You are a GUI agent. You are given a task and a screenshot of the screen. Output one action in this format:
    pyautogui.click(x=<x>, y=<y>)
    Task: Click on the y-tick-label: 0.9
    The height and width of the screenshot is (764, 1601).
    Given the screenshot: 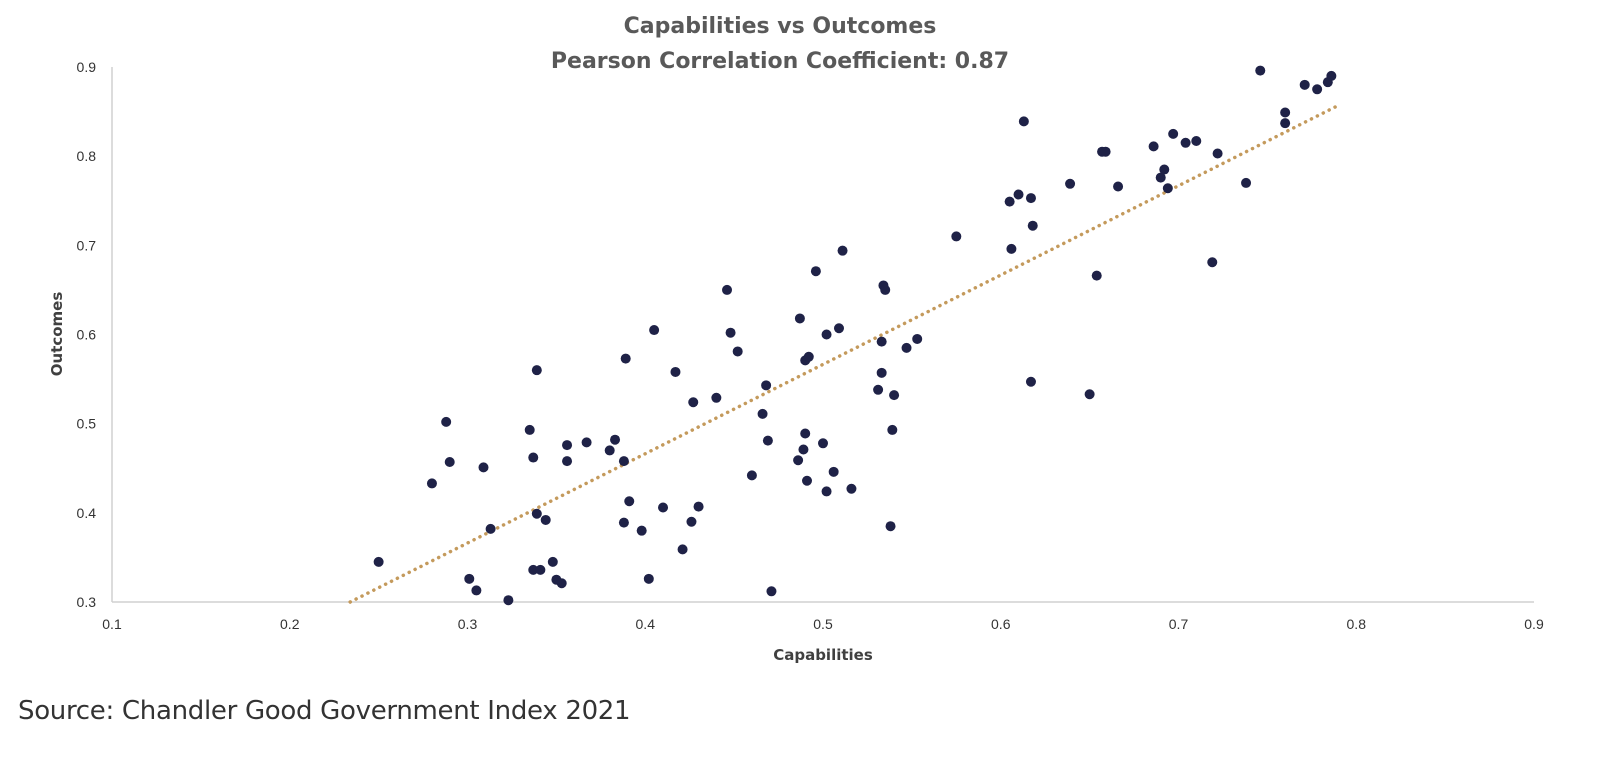 What is the action you would take?
    pyautogui.click(x=87, y=67)
    